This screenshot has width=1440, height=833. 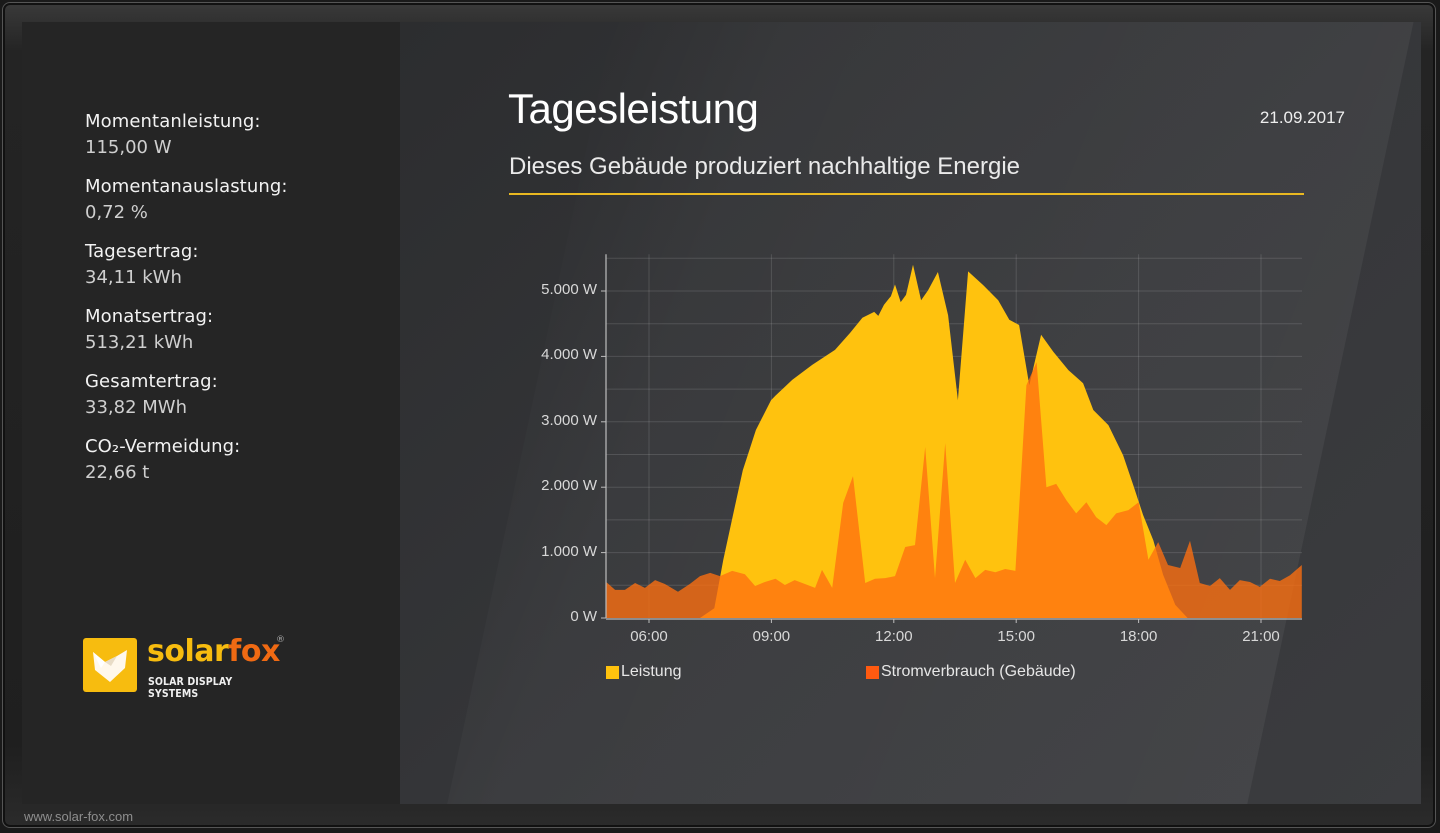 What do you see at coordinates (569, 355) in the screenshot?
I see `y-tick-label: 4.000 W` at bounding box center [569, 355].